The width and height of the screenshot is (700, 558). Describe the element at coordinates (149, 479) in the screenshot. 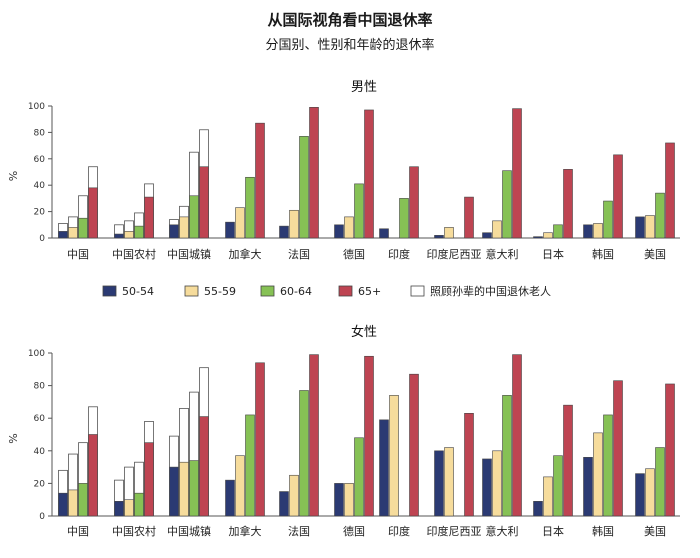

I see `female-bar-65+-1` at that location.